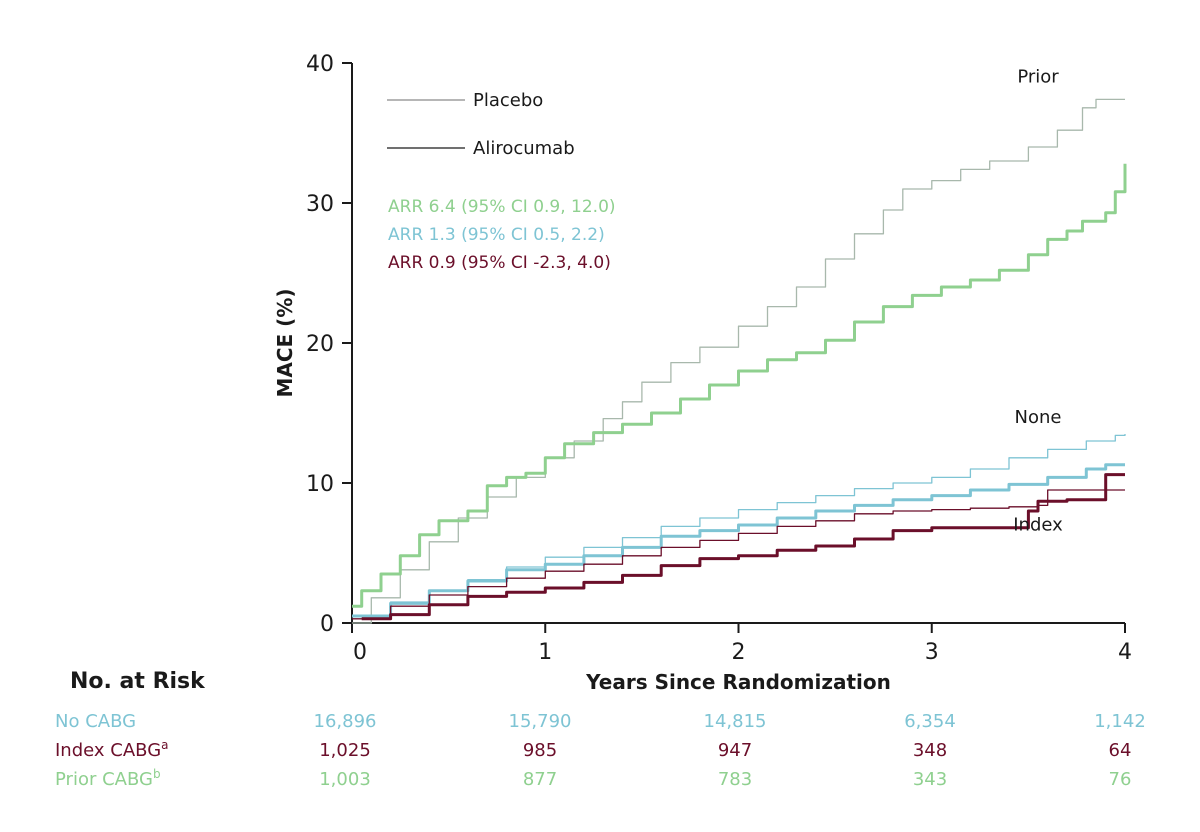 This screenshot has width=1200, height=832. What do you see at coordinates (1120, 721) in the screenshot?
I see `risk-value: 1,142` at bounding box center [1120, 721].